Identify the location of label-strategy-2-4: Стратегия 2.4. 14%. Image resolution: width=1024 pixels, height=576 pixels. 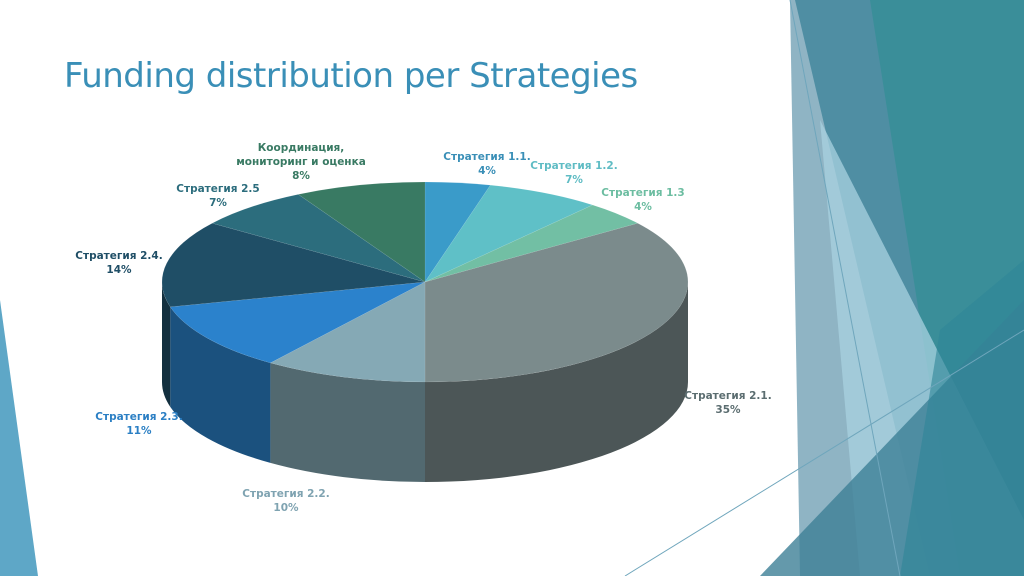
(118, 263).